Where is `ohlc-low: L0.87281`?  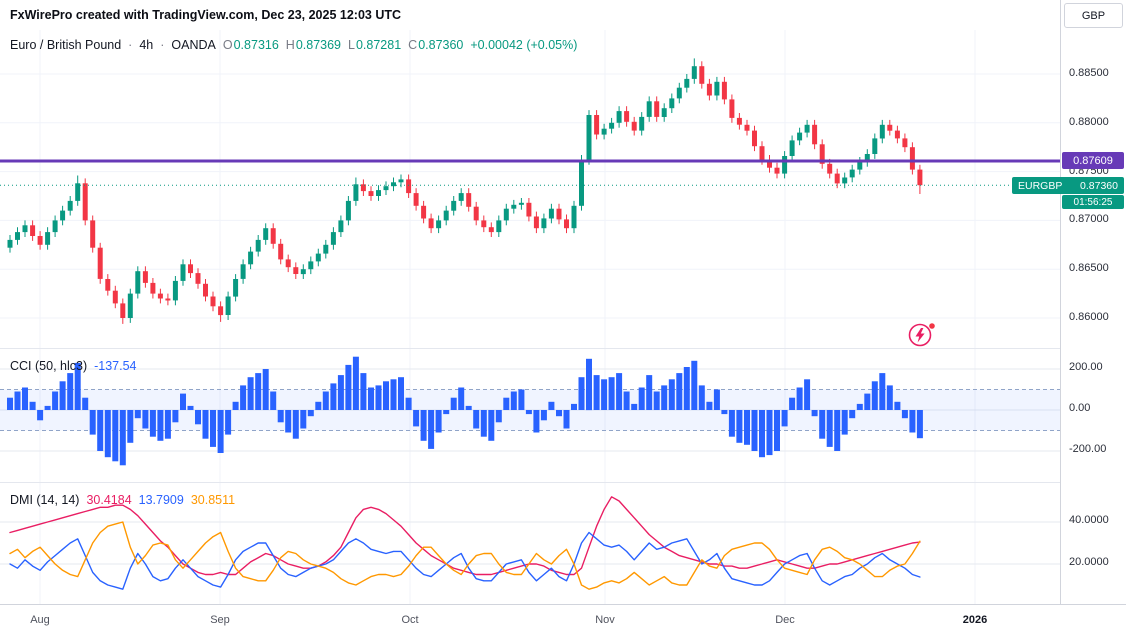
ohlc-low: L0.87281 is located at coordinates (375, 45).